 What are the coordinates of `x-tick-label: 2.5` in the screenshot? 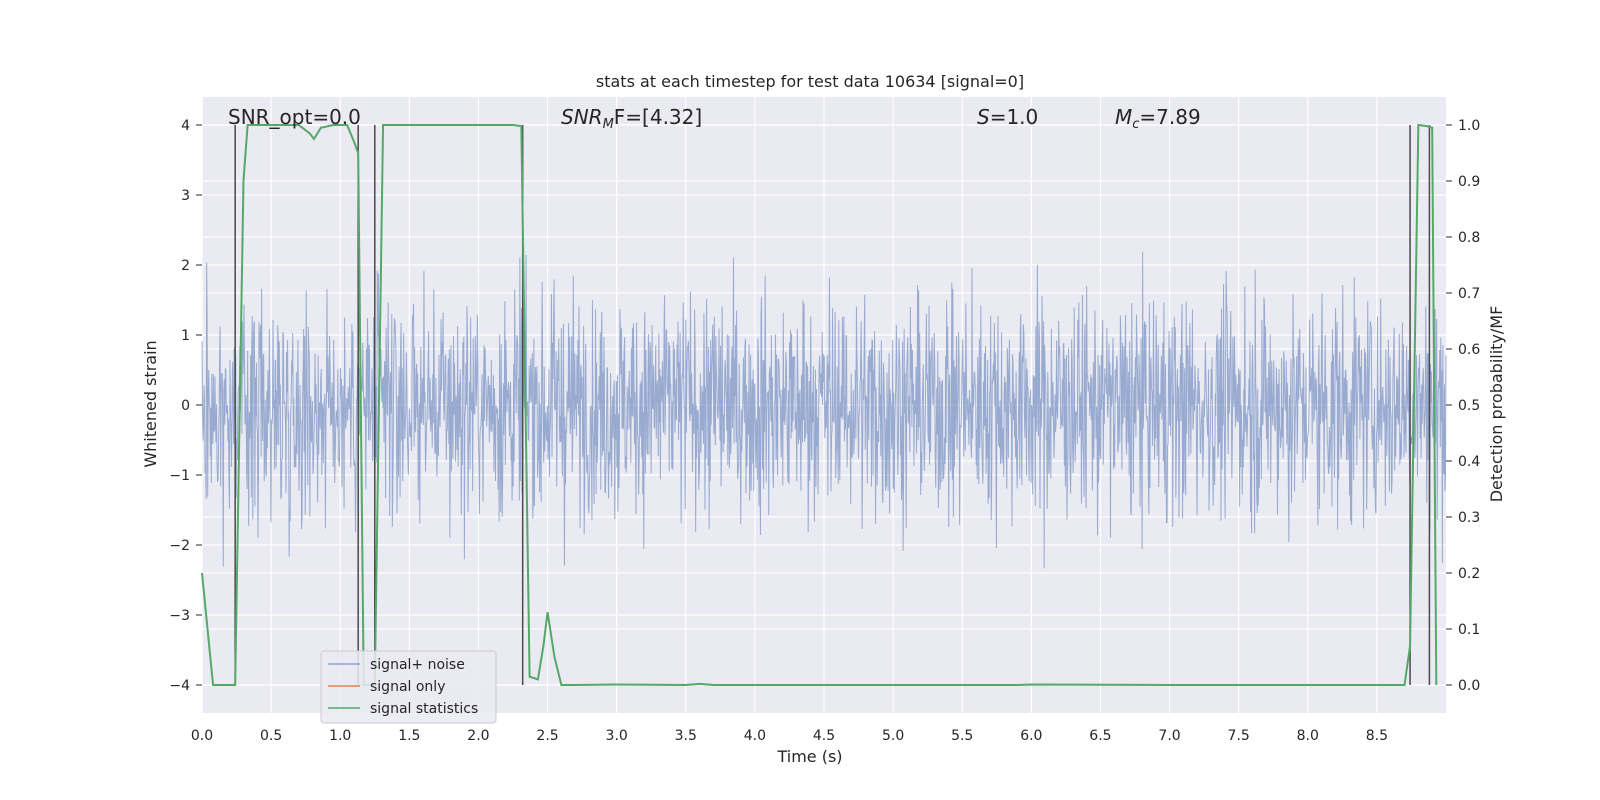 It's located at (547, 736).